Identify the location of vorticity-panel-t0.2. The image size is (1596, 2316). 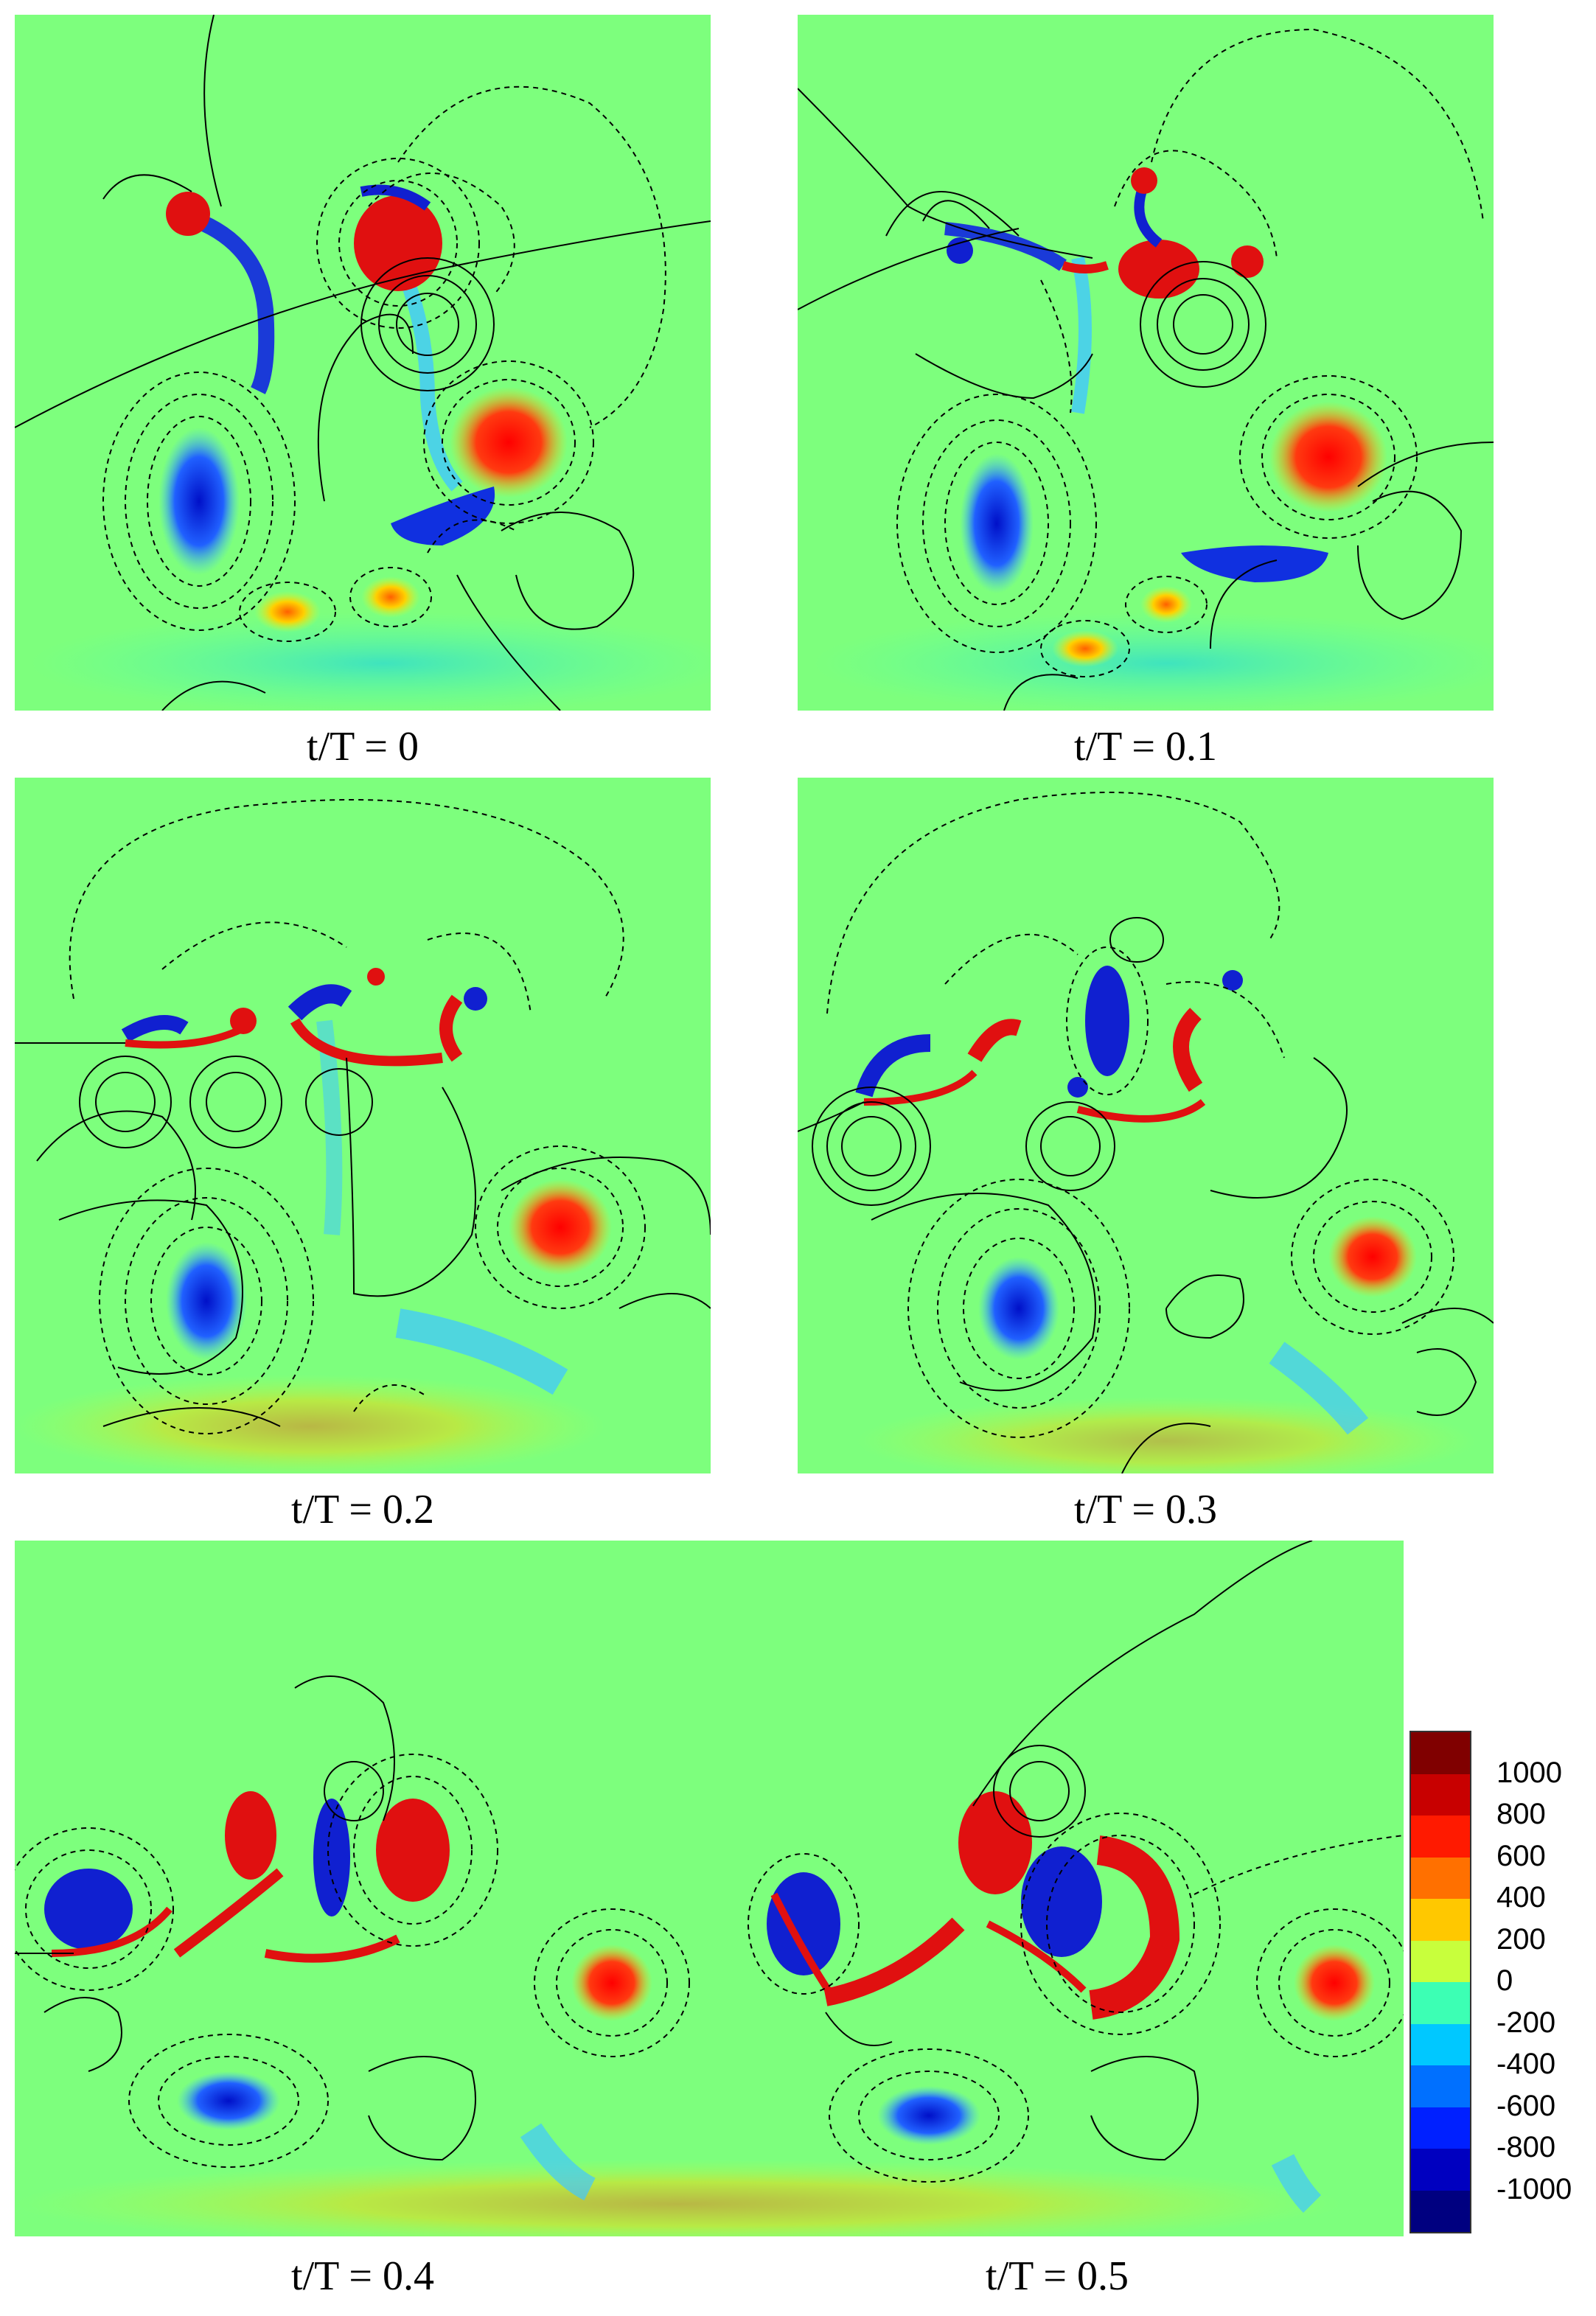
(363, 1125).